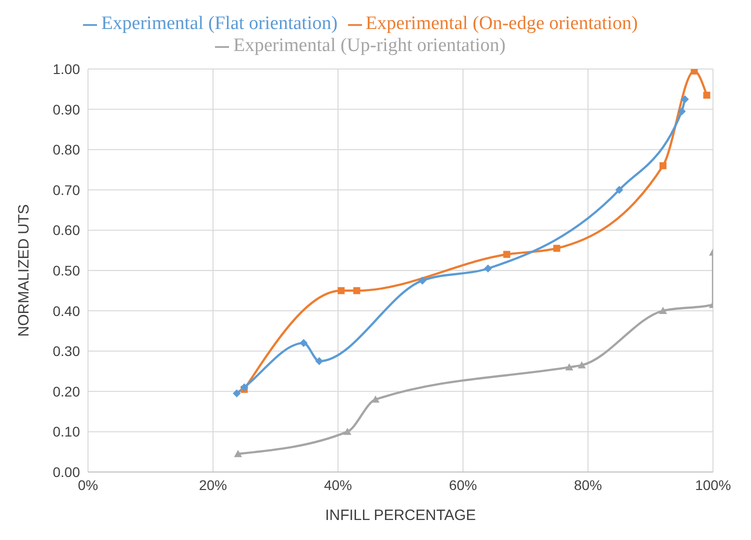 This screenshot has width=751, height=540. What do you see at coordinates (66, 472) in the screenshot?
I see `y-tick-label: 0.00` at bounding box center [66, 472].